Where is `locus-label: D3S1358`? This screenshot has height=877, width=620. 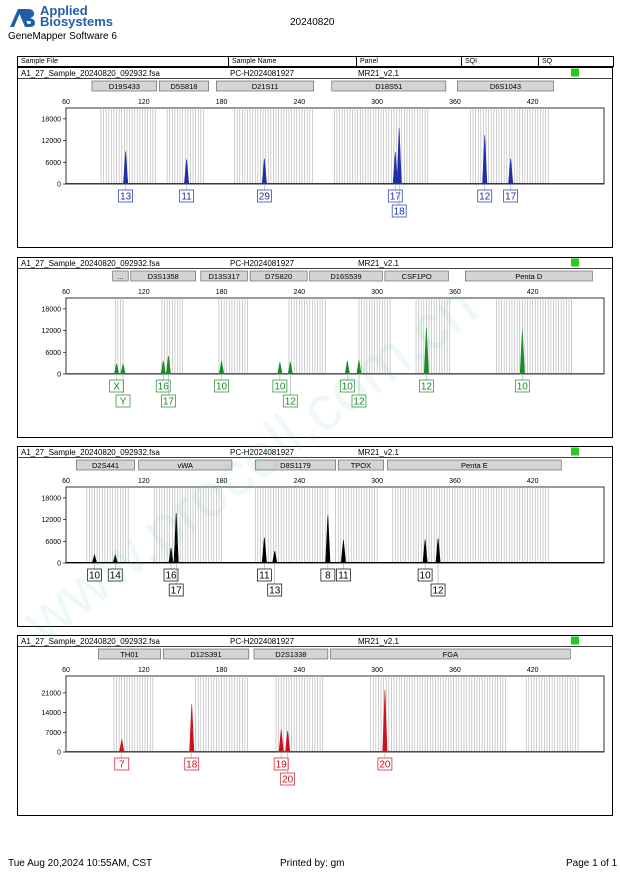
locus-label: D3S1358 is located at coordinates (163, 276).